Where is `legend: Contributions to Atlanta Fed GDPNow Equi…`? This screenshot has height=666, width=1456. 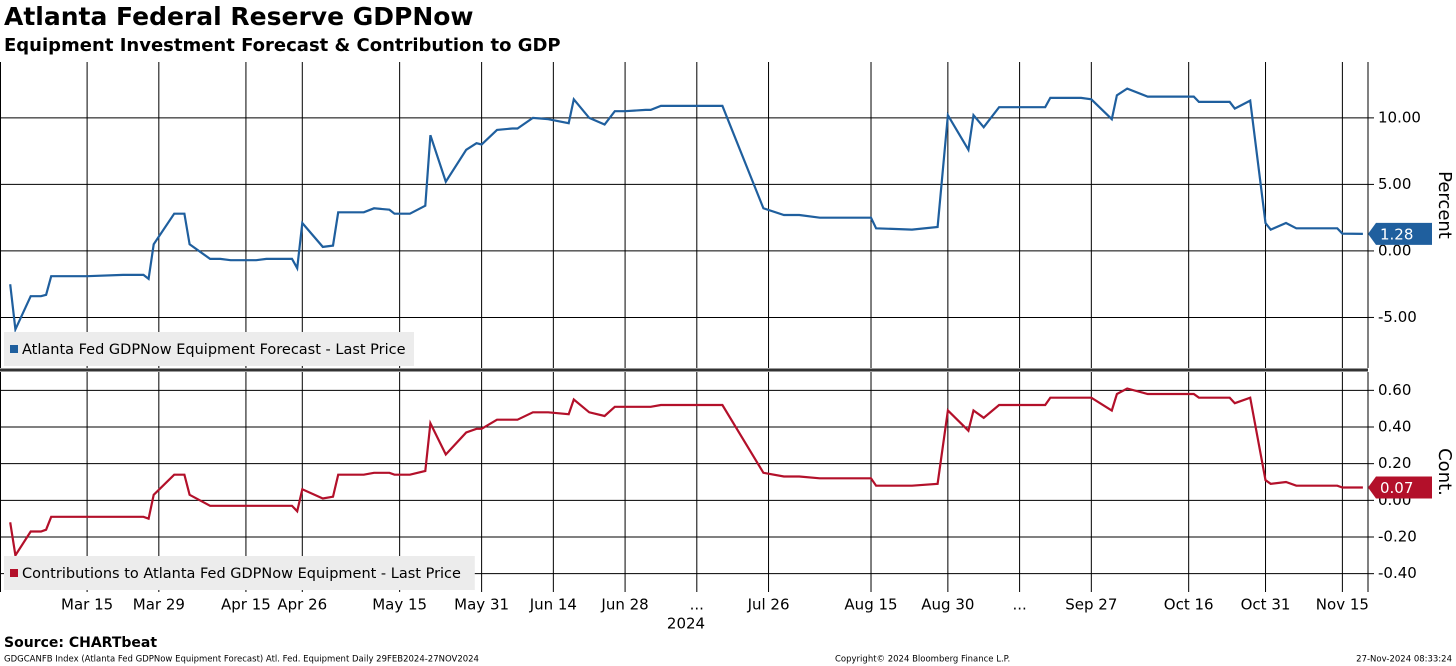
legend: Contributions to Atlanta Fed GDPNow Equi… is located at coordinates (239, 573).